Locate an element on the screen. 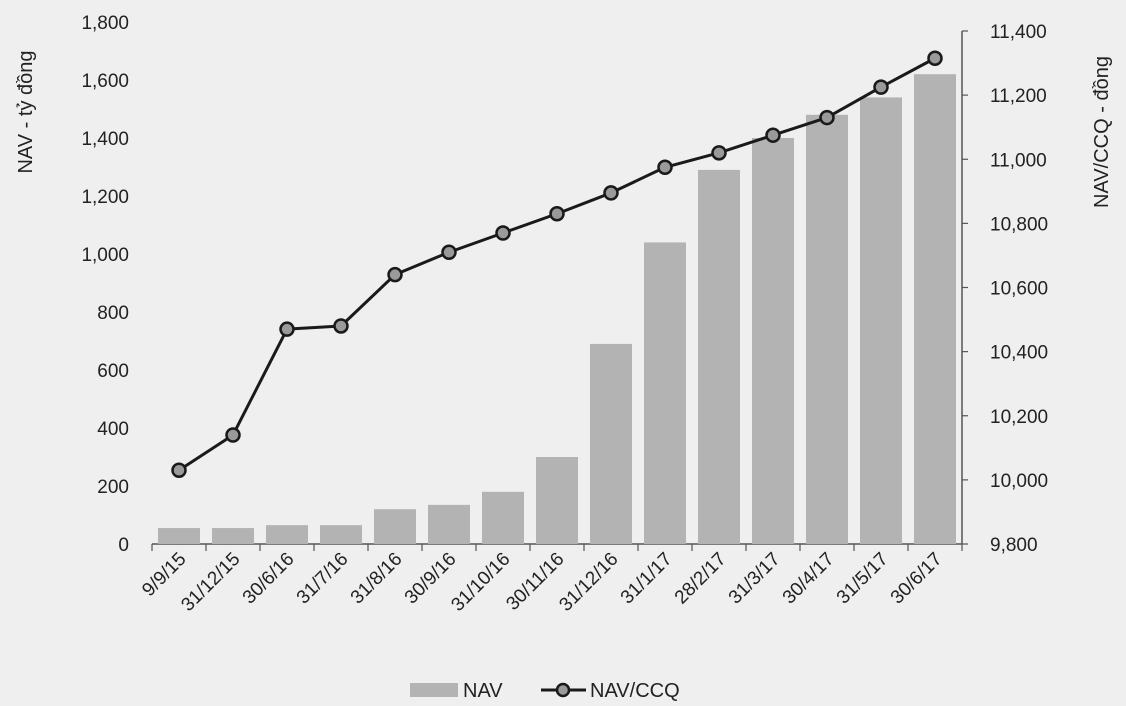  y-tick-label: 0 is located at coordinates (123, 545).